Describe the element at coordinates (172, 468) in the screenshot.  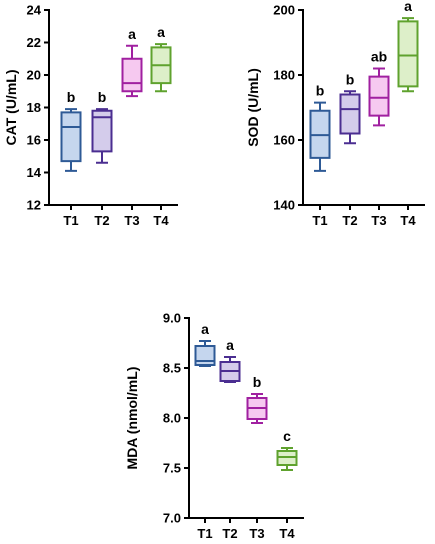
I see `y-tick-label: 7.5` at that location.